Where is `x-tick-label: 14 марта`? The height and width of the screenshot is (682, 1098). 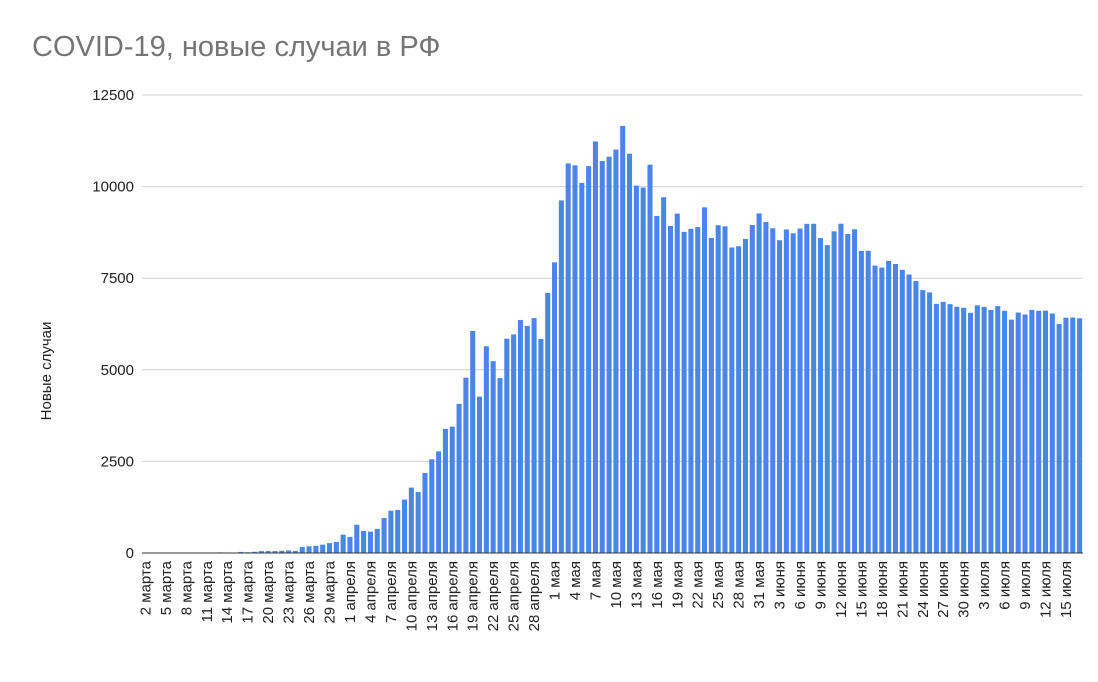 x-tick-label: 14 марта is located at coordinates (227, 591).